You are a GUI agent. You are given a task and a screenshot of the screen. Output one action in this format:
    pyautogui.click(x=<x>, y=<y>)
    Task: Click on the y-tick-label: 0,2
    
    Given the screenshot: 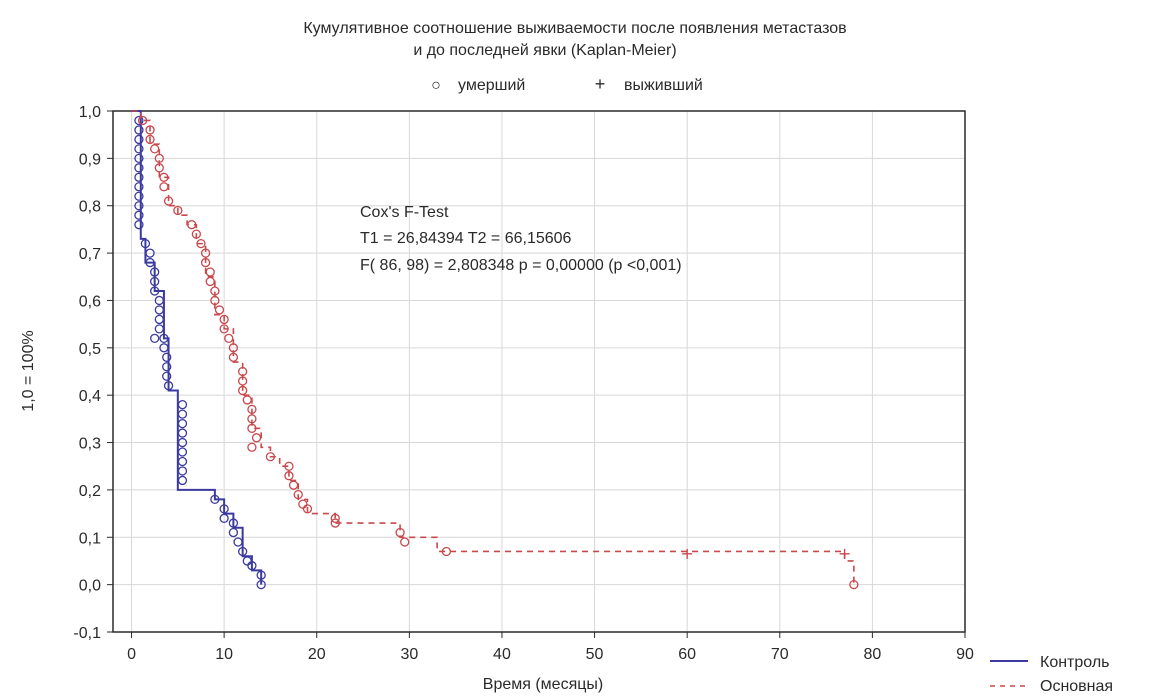 What is the action you would take?
    pyautogui.click(x=90, y=491)
    